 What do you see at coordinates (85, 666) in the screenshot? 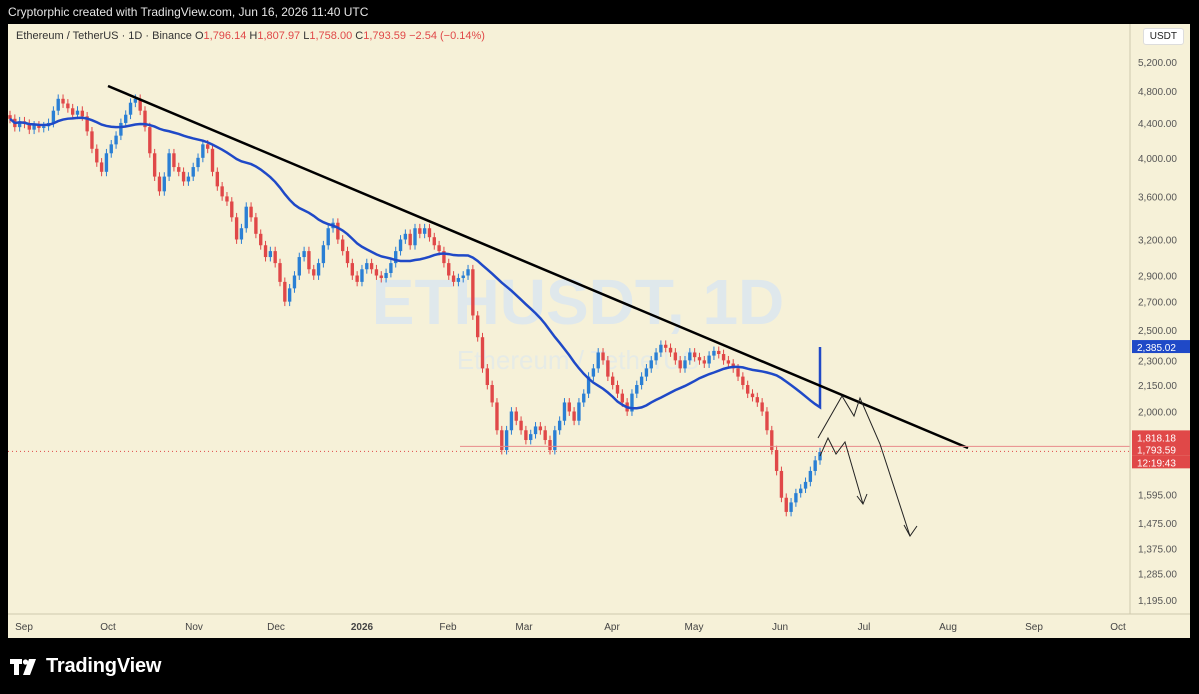
I see `tradingview-logo: TradingView` at bounding box center [85, 666].